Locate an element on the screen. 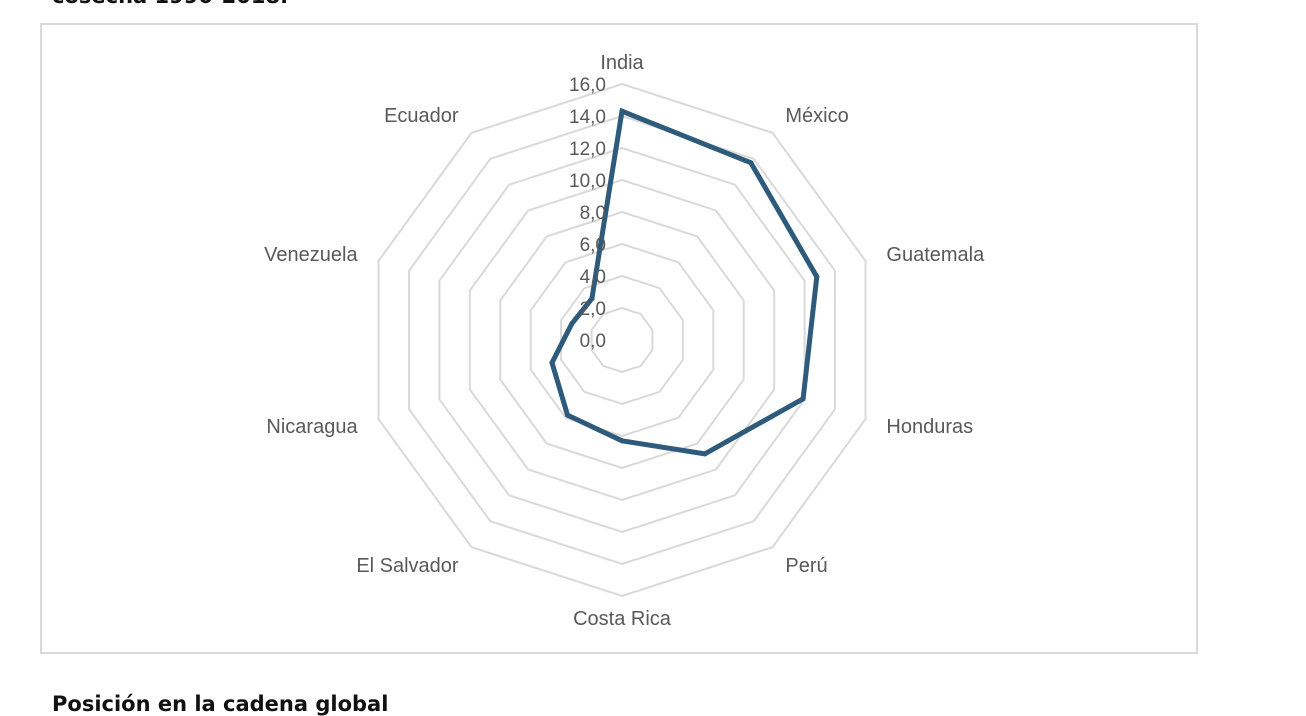 Image resolution: width=1306 pixels, height=716 pixels. tick-label: 12,0 is located at coordinates (587, 149).